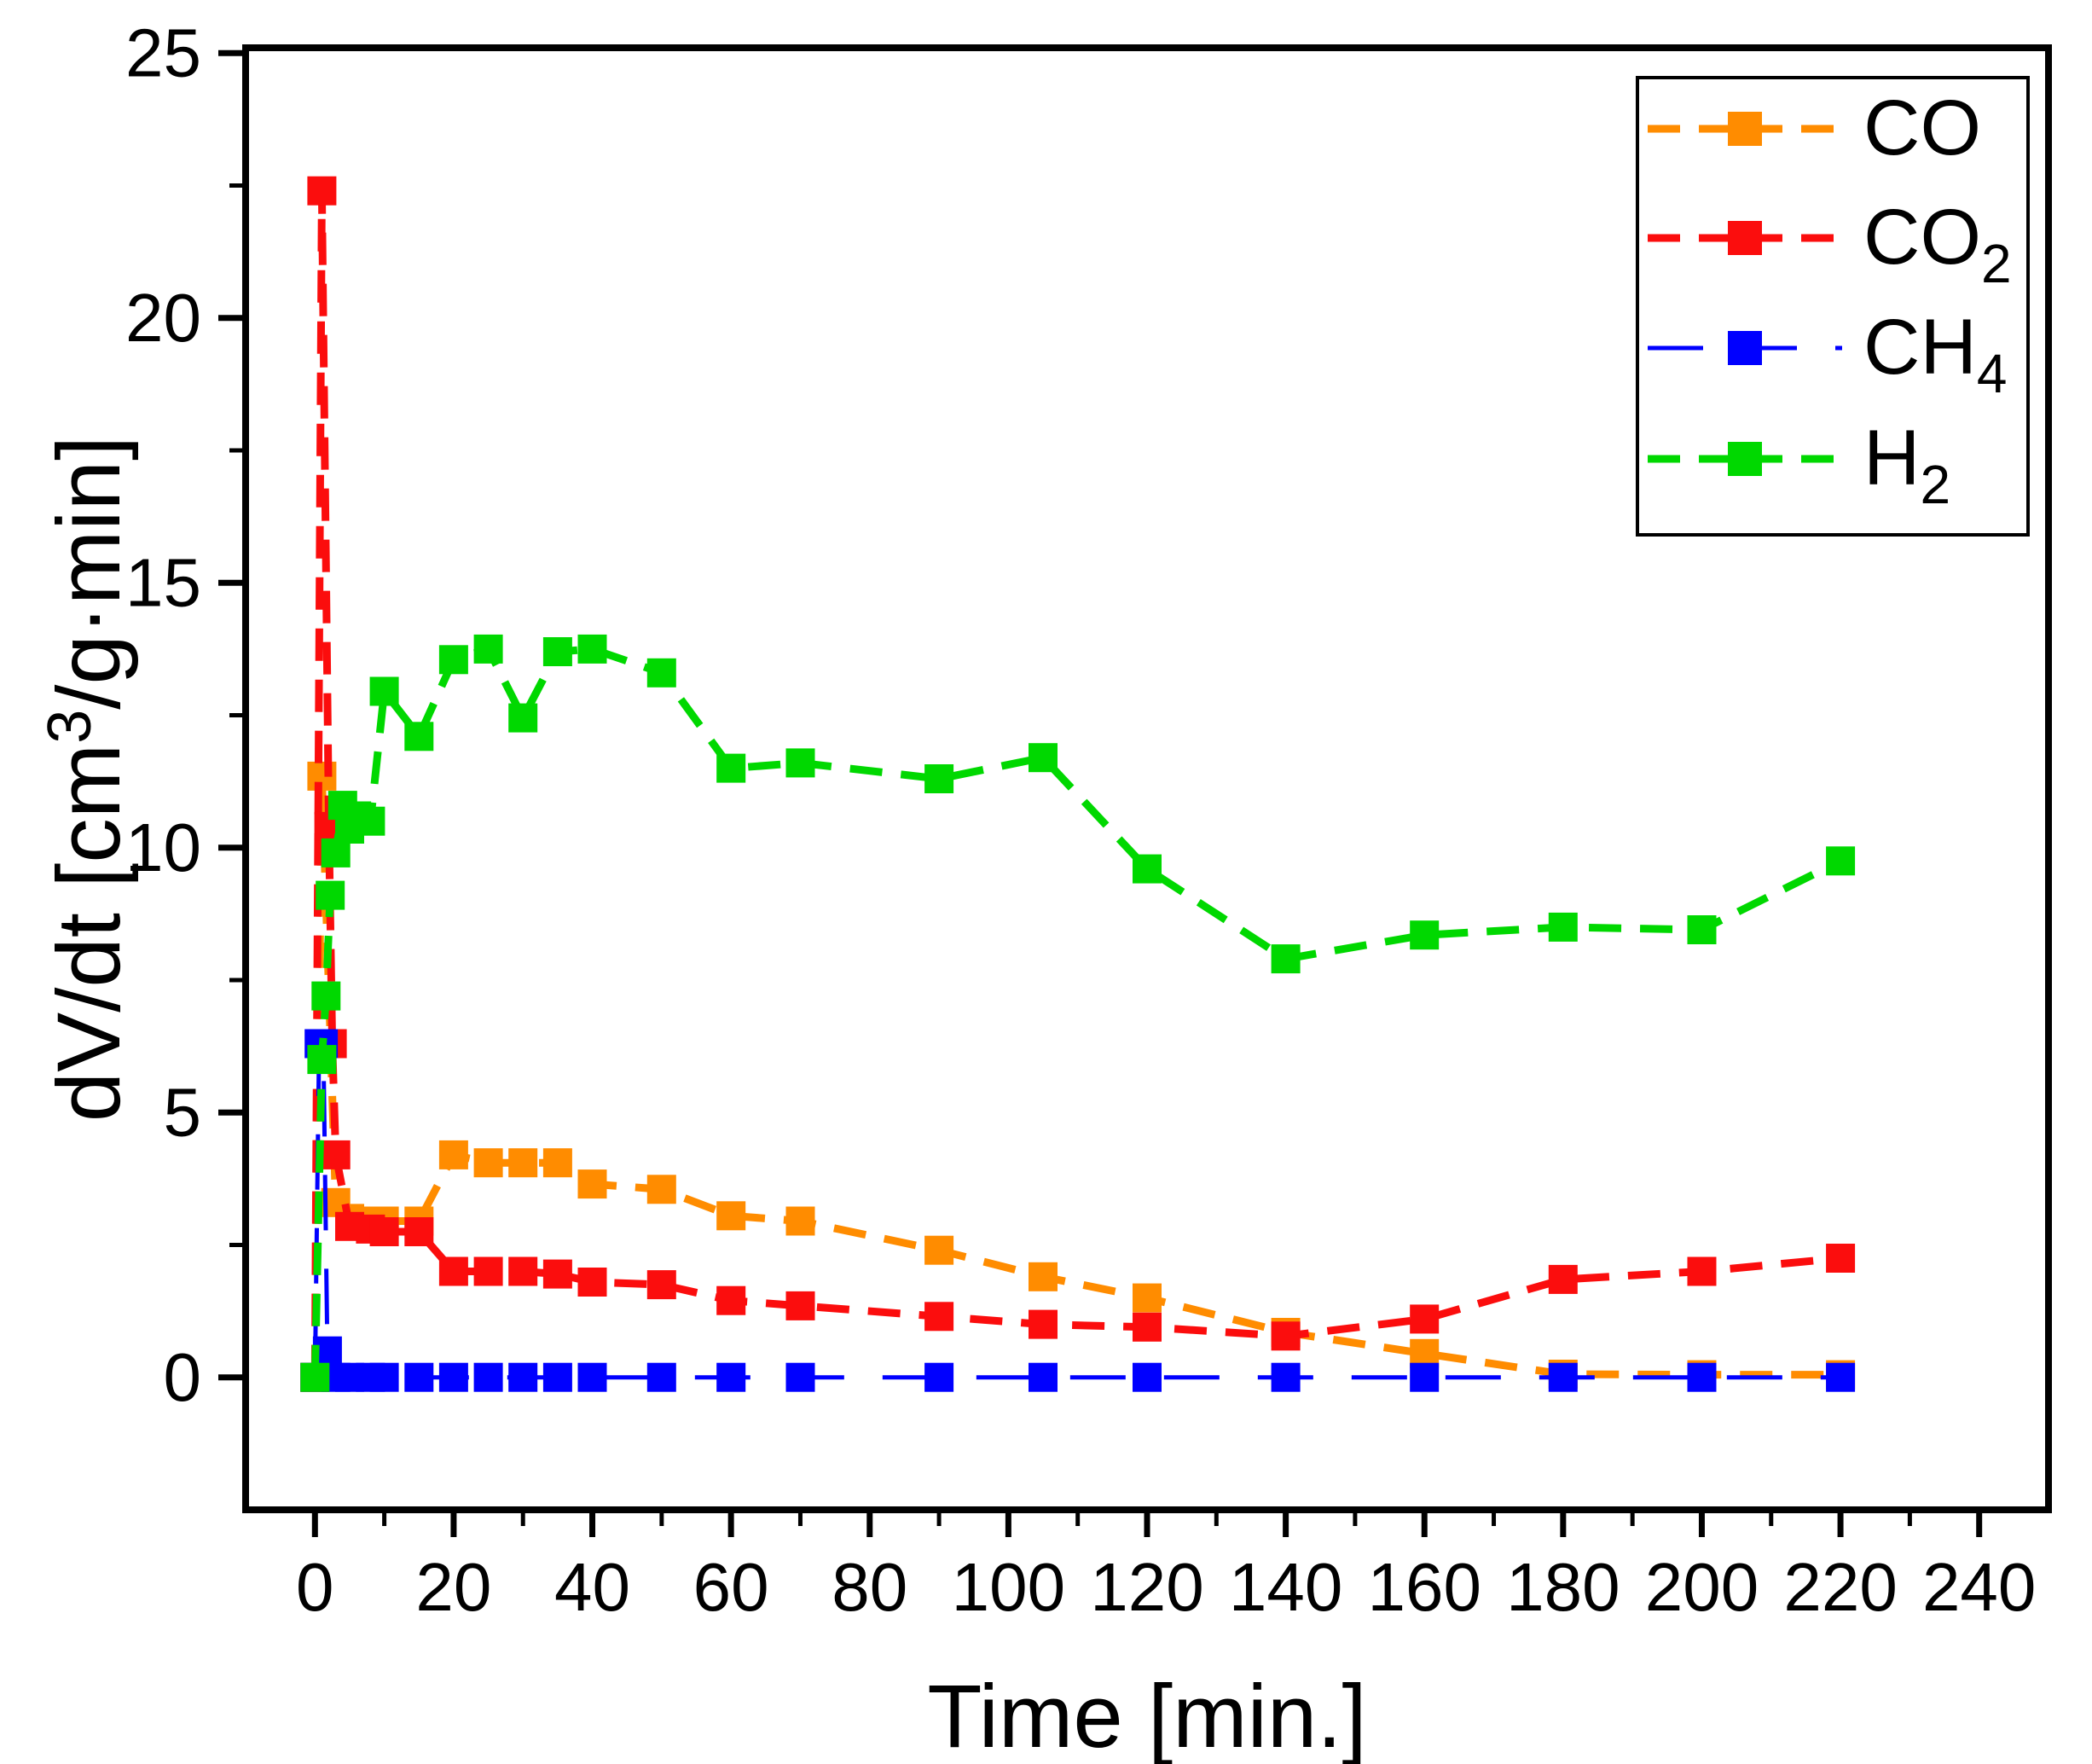 Image resolution: width=2092 pixels, height=1764 pixels. Describe the element at coordinates (1009, 1587) in the screenshot. I see `x-tick-label: 100` at that location.